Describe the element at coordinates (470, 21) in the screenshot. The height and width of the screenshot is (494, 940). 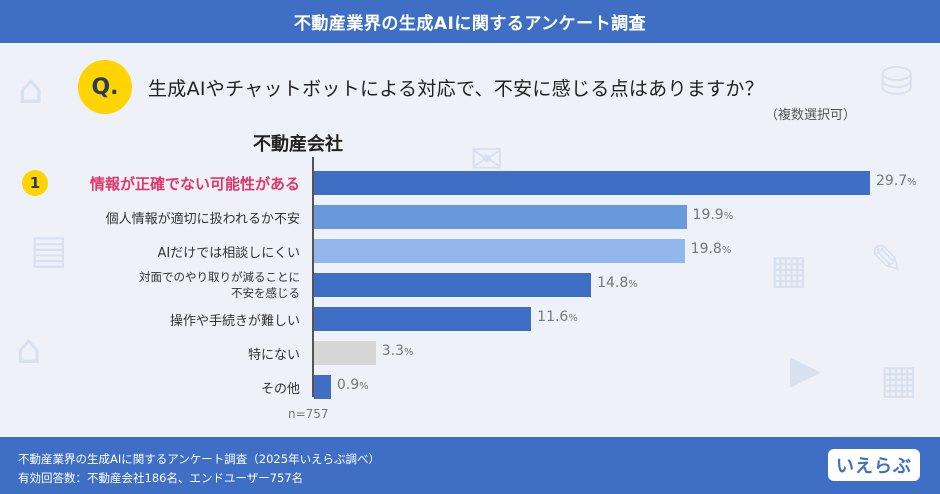
I see `header-title: 不動産業界の生成AIに関するアンケート調査` at that location.